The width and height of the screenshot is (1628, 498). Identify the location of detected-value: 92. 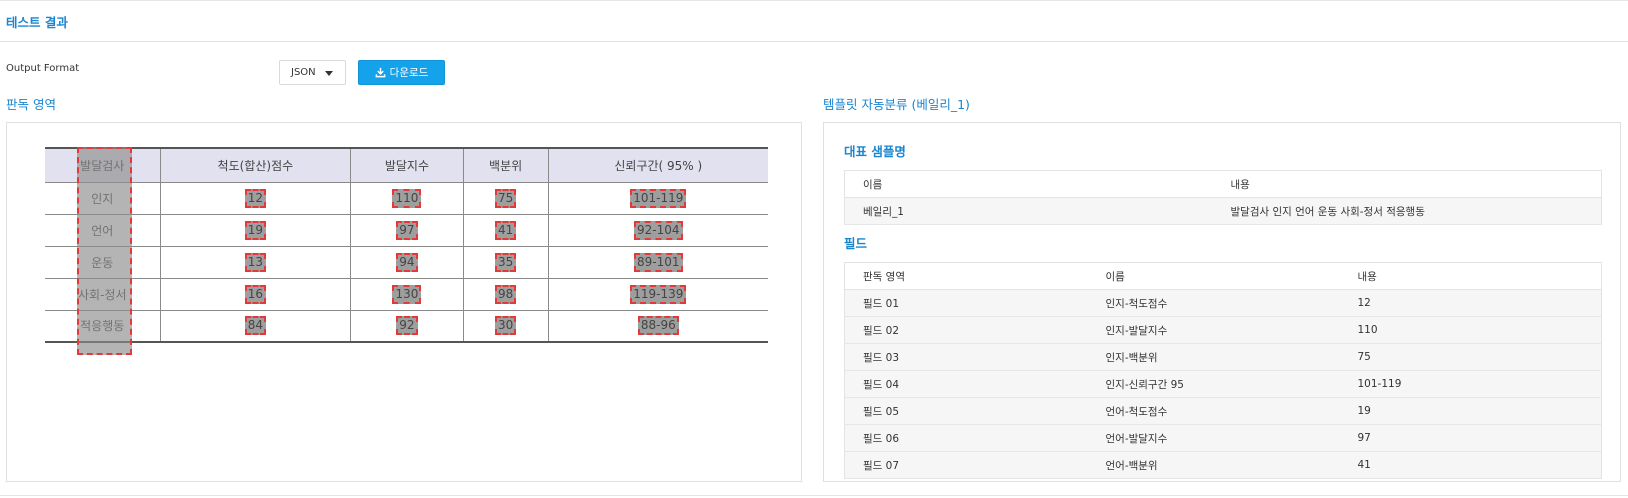
(407, 326).